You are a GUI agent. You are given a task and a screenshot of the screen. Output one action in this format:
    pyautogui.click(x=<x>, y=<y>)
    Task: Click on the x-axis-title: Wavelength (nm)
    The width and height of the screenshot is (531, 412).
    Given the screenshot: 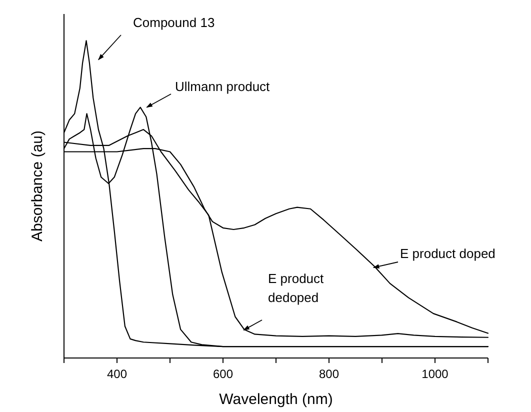 What is the action you would take?
    pyautogui.click(x=276, y=399)
    